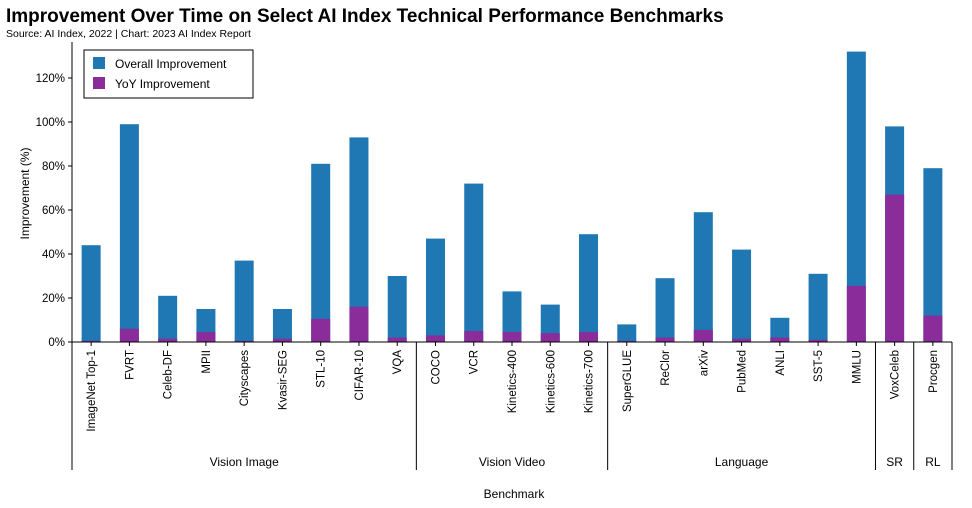  Describe the element at coordinates (704, 363) in the screenshot. I see `x-tick-label-16: arXiv` at that location.